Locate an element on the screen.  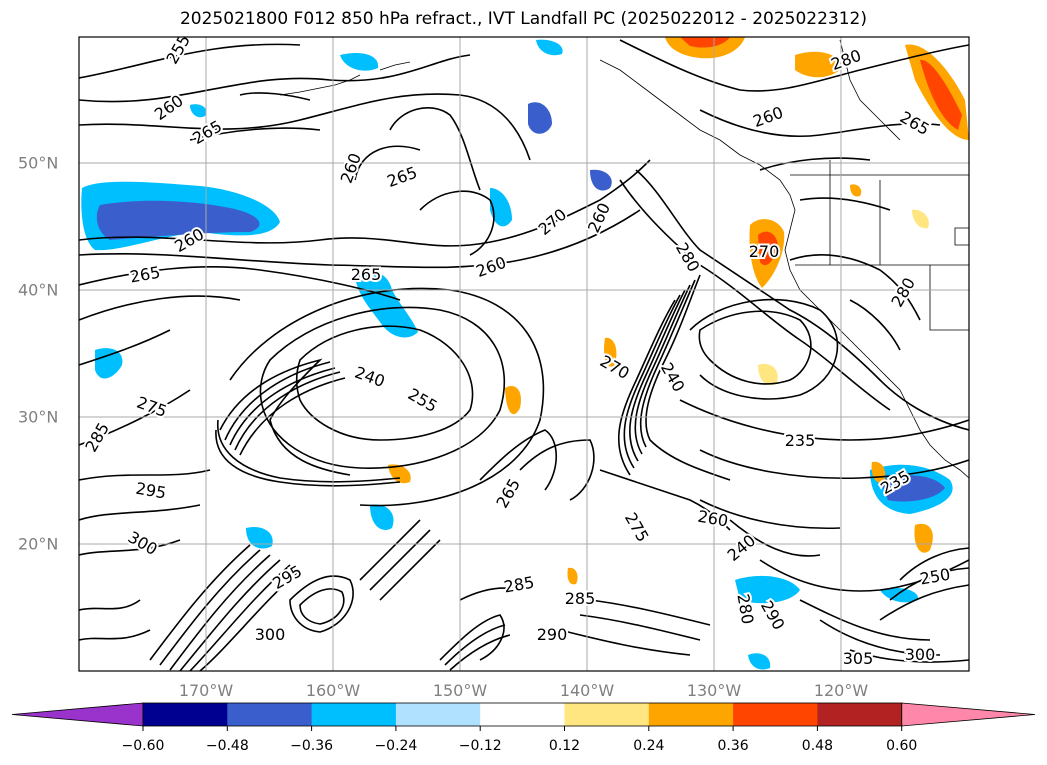
colorbar-arrow-low is located at coordinates (77, 714).